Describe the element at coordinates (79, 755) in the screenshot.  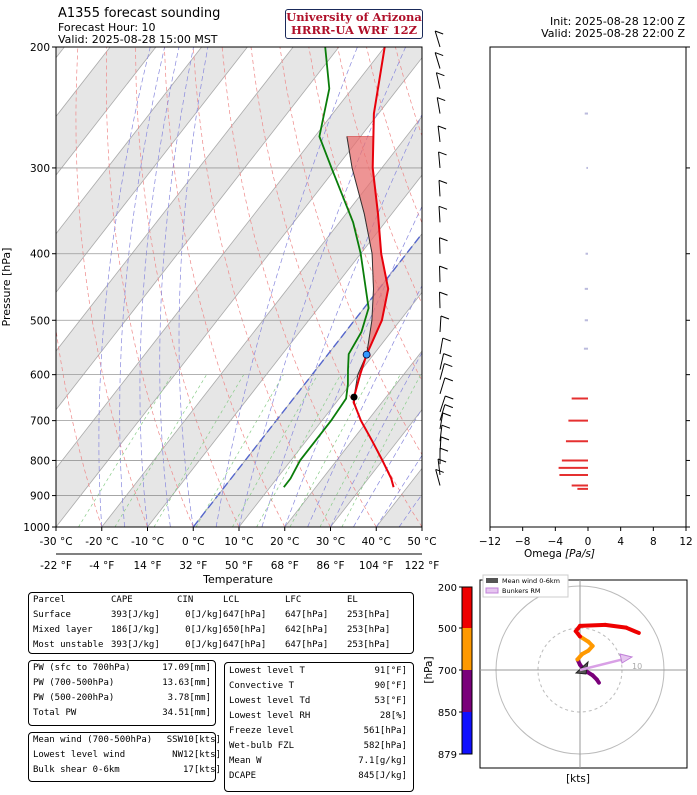
I see `wind-row-cell: Lowest level wind` at that location.